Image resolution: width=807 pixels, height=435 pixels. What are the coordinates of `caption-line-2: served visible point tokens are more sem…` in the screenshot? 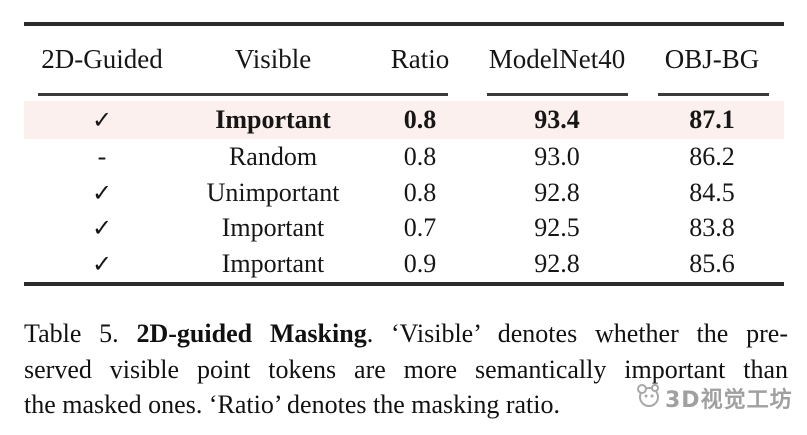 It's located at (406, 369).